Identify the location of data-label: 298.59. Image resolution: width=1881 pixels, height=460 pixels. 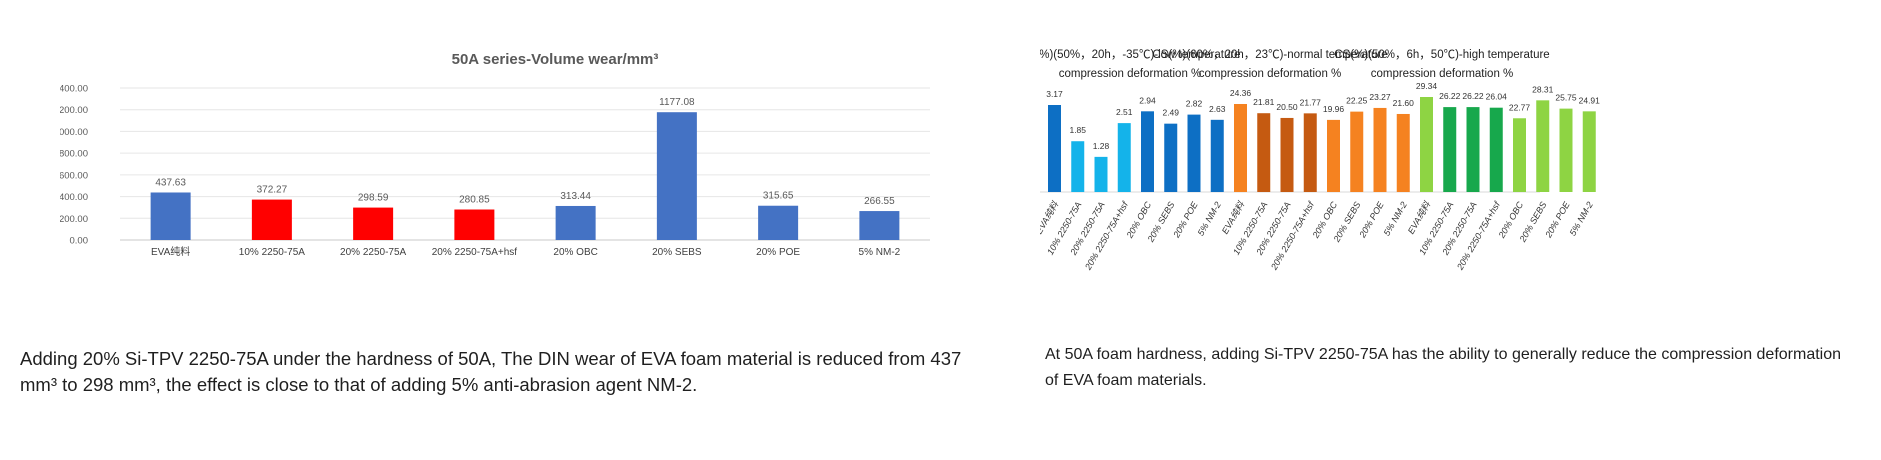
(373, 198).